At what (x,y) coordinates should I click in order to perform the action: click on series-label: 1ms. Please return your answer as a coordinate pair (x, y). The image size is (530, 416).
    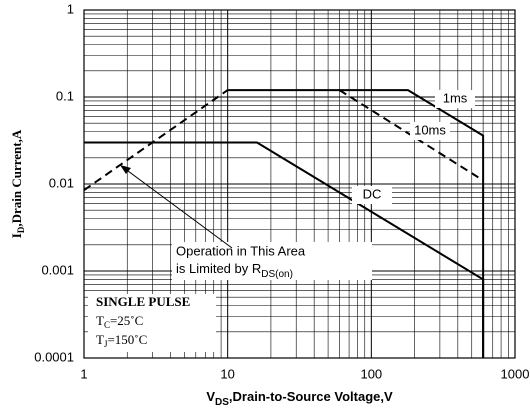
    Looking at the image, I should click on (455, 97).